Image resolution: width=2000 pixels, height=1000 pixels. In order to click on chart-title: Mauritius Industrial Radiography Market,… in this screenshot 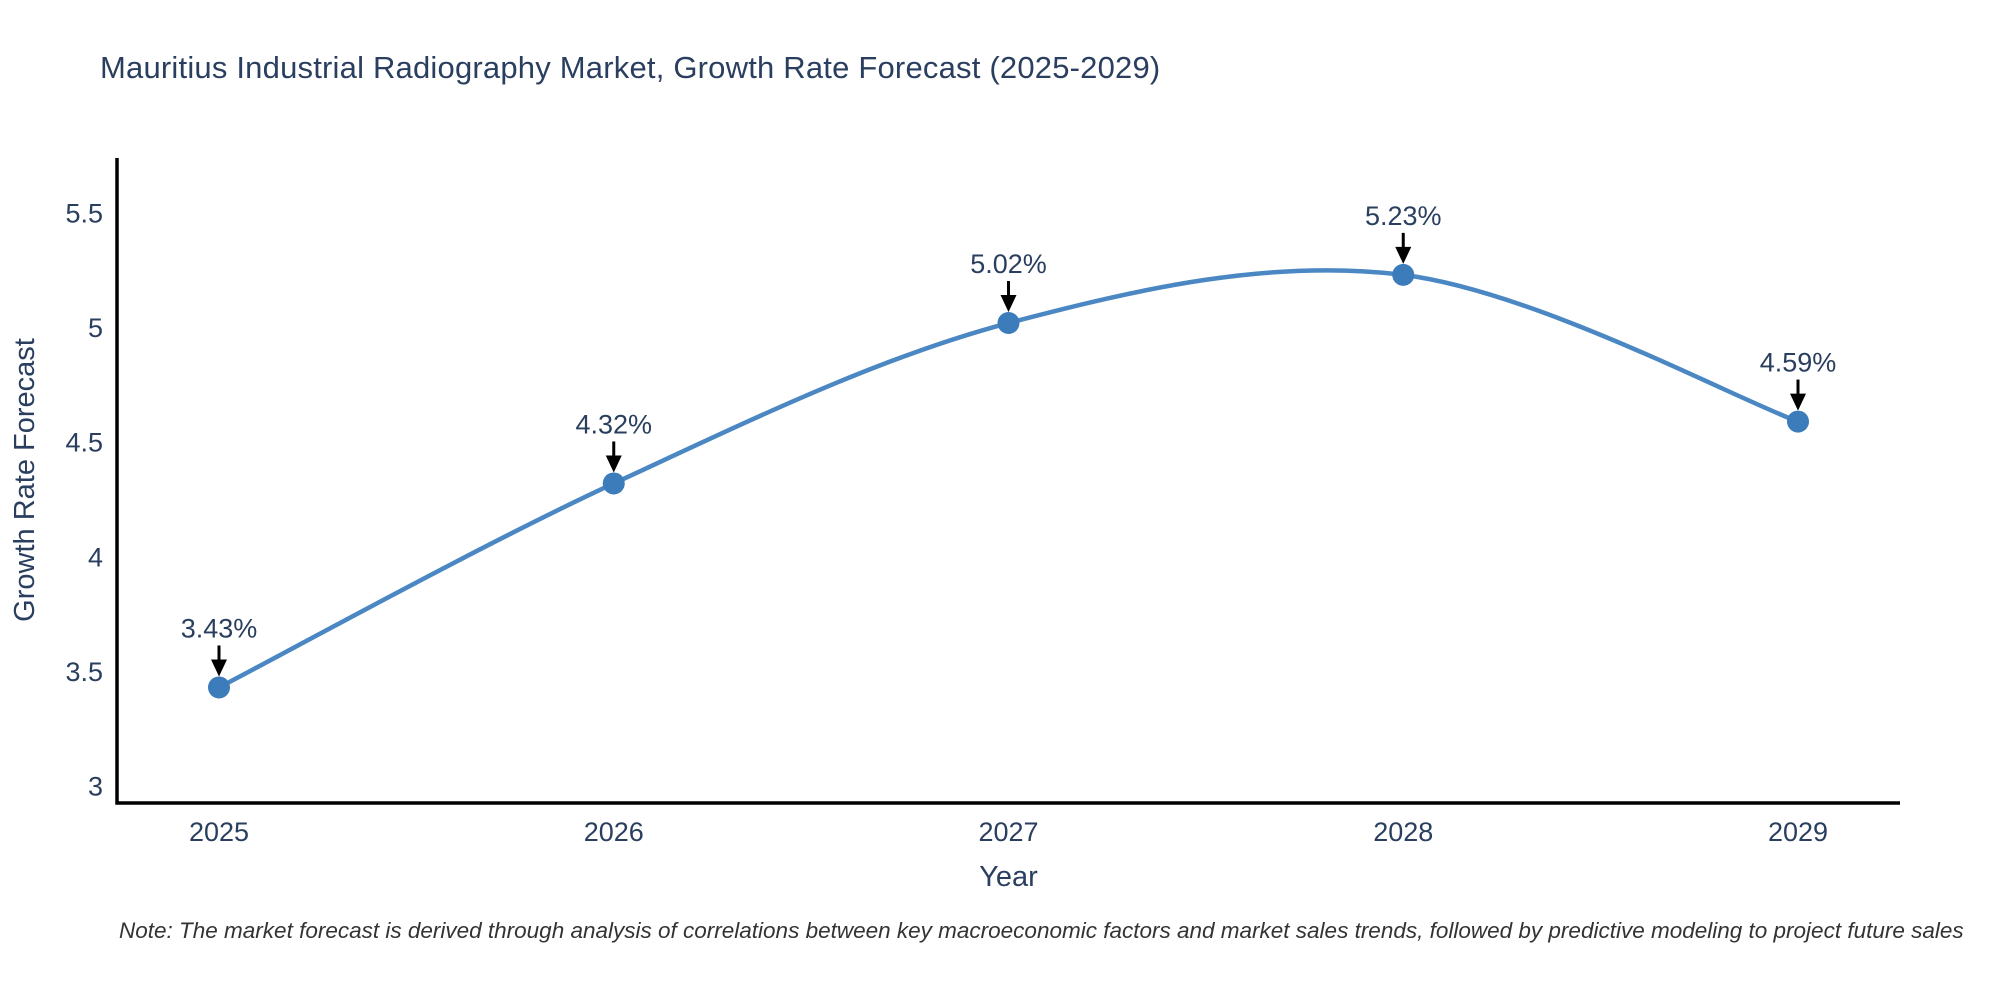, I will do `click(630, 67)`.